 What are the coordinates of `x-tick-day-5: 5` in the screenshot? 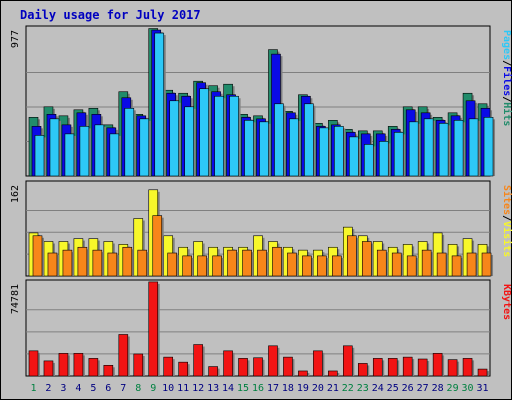 It's located at (93, 388).